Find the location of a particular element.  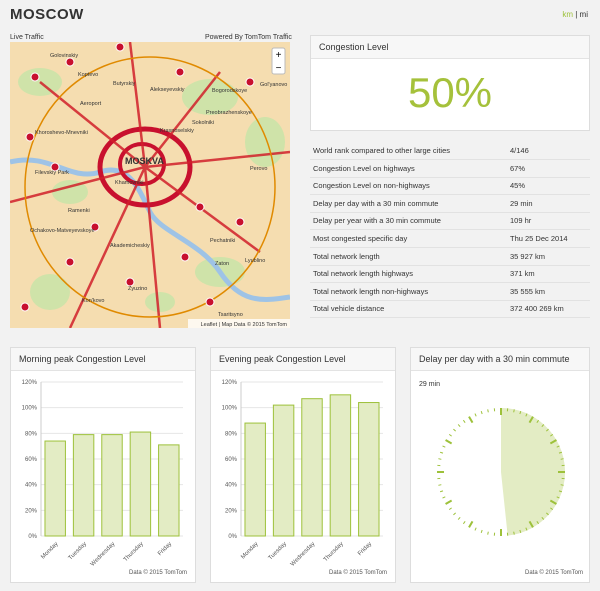

x-tick-label: Tuesday is located at coordinates (78, 551).